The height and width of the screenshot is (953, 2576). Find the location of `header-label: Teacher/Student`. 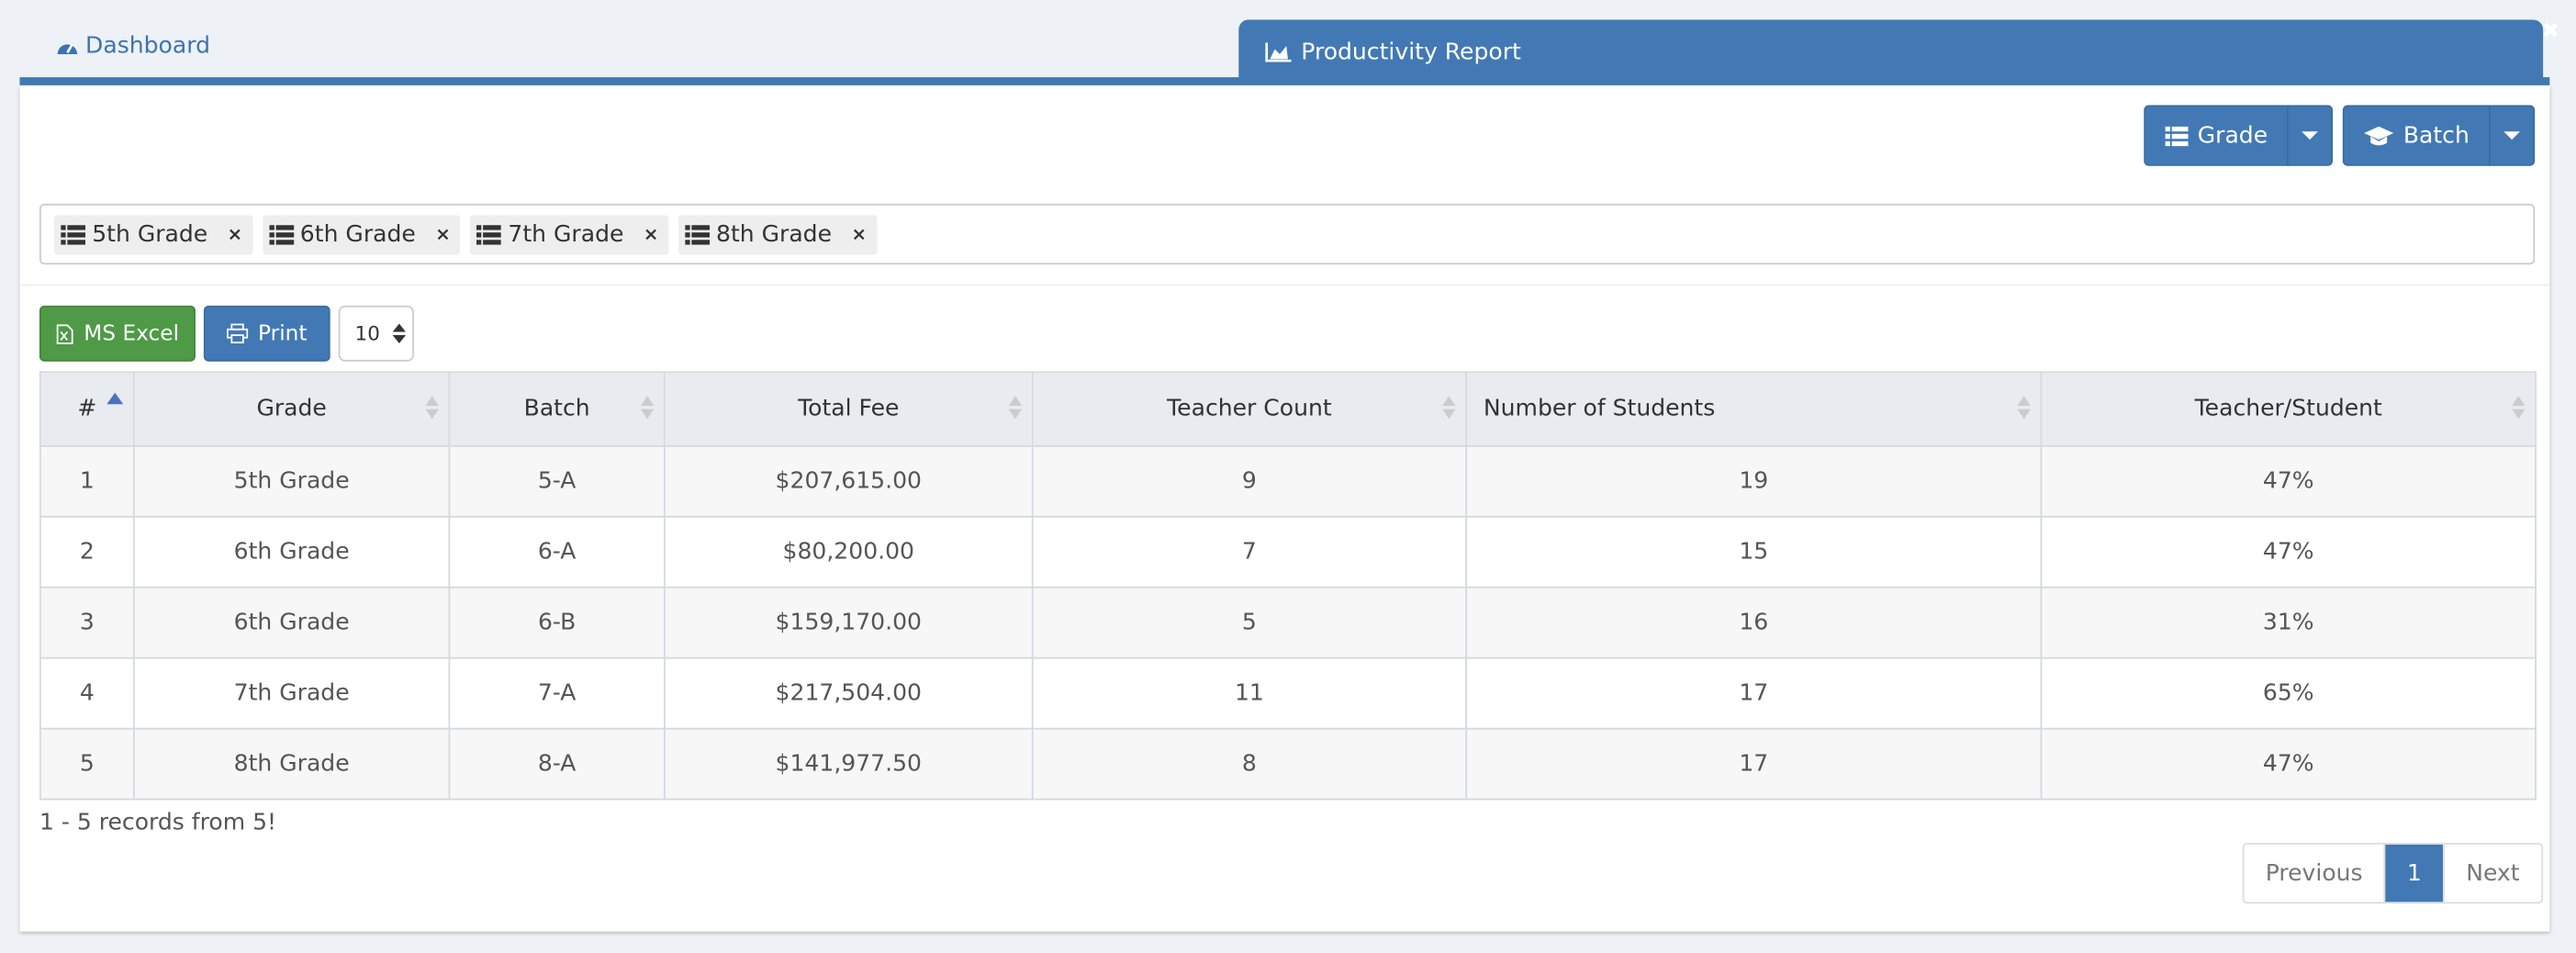

header-label: Teacher/Student is located at coordinates (2288, 409).